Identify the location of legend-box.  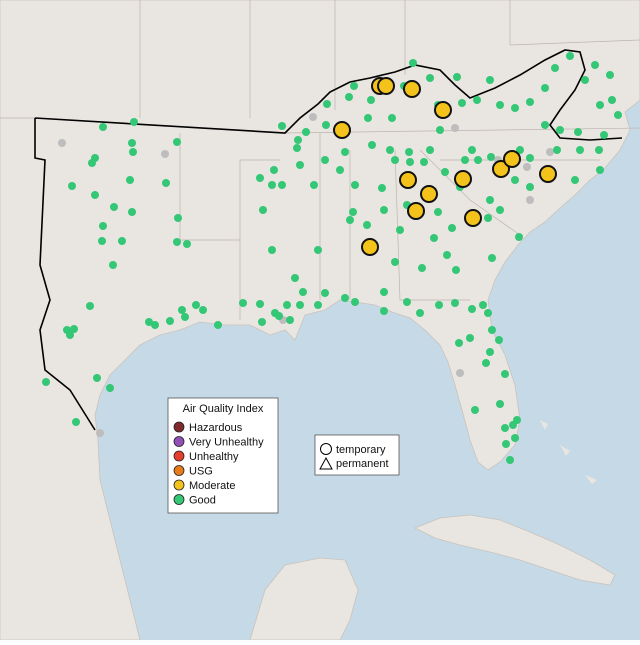
(357, 455).